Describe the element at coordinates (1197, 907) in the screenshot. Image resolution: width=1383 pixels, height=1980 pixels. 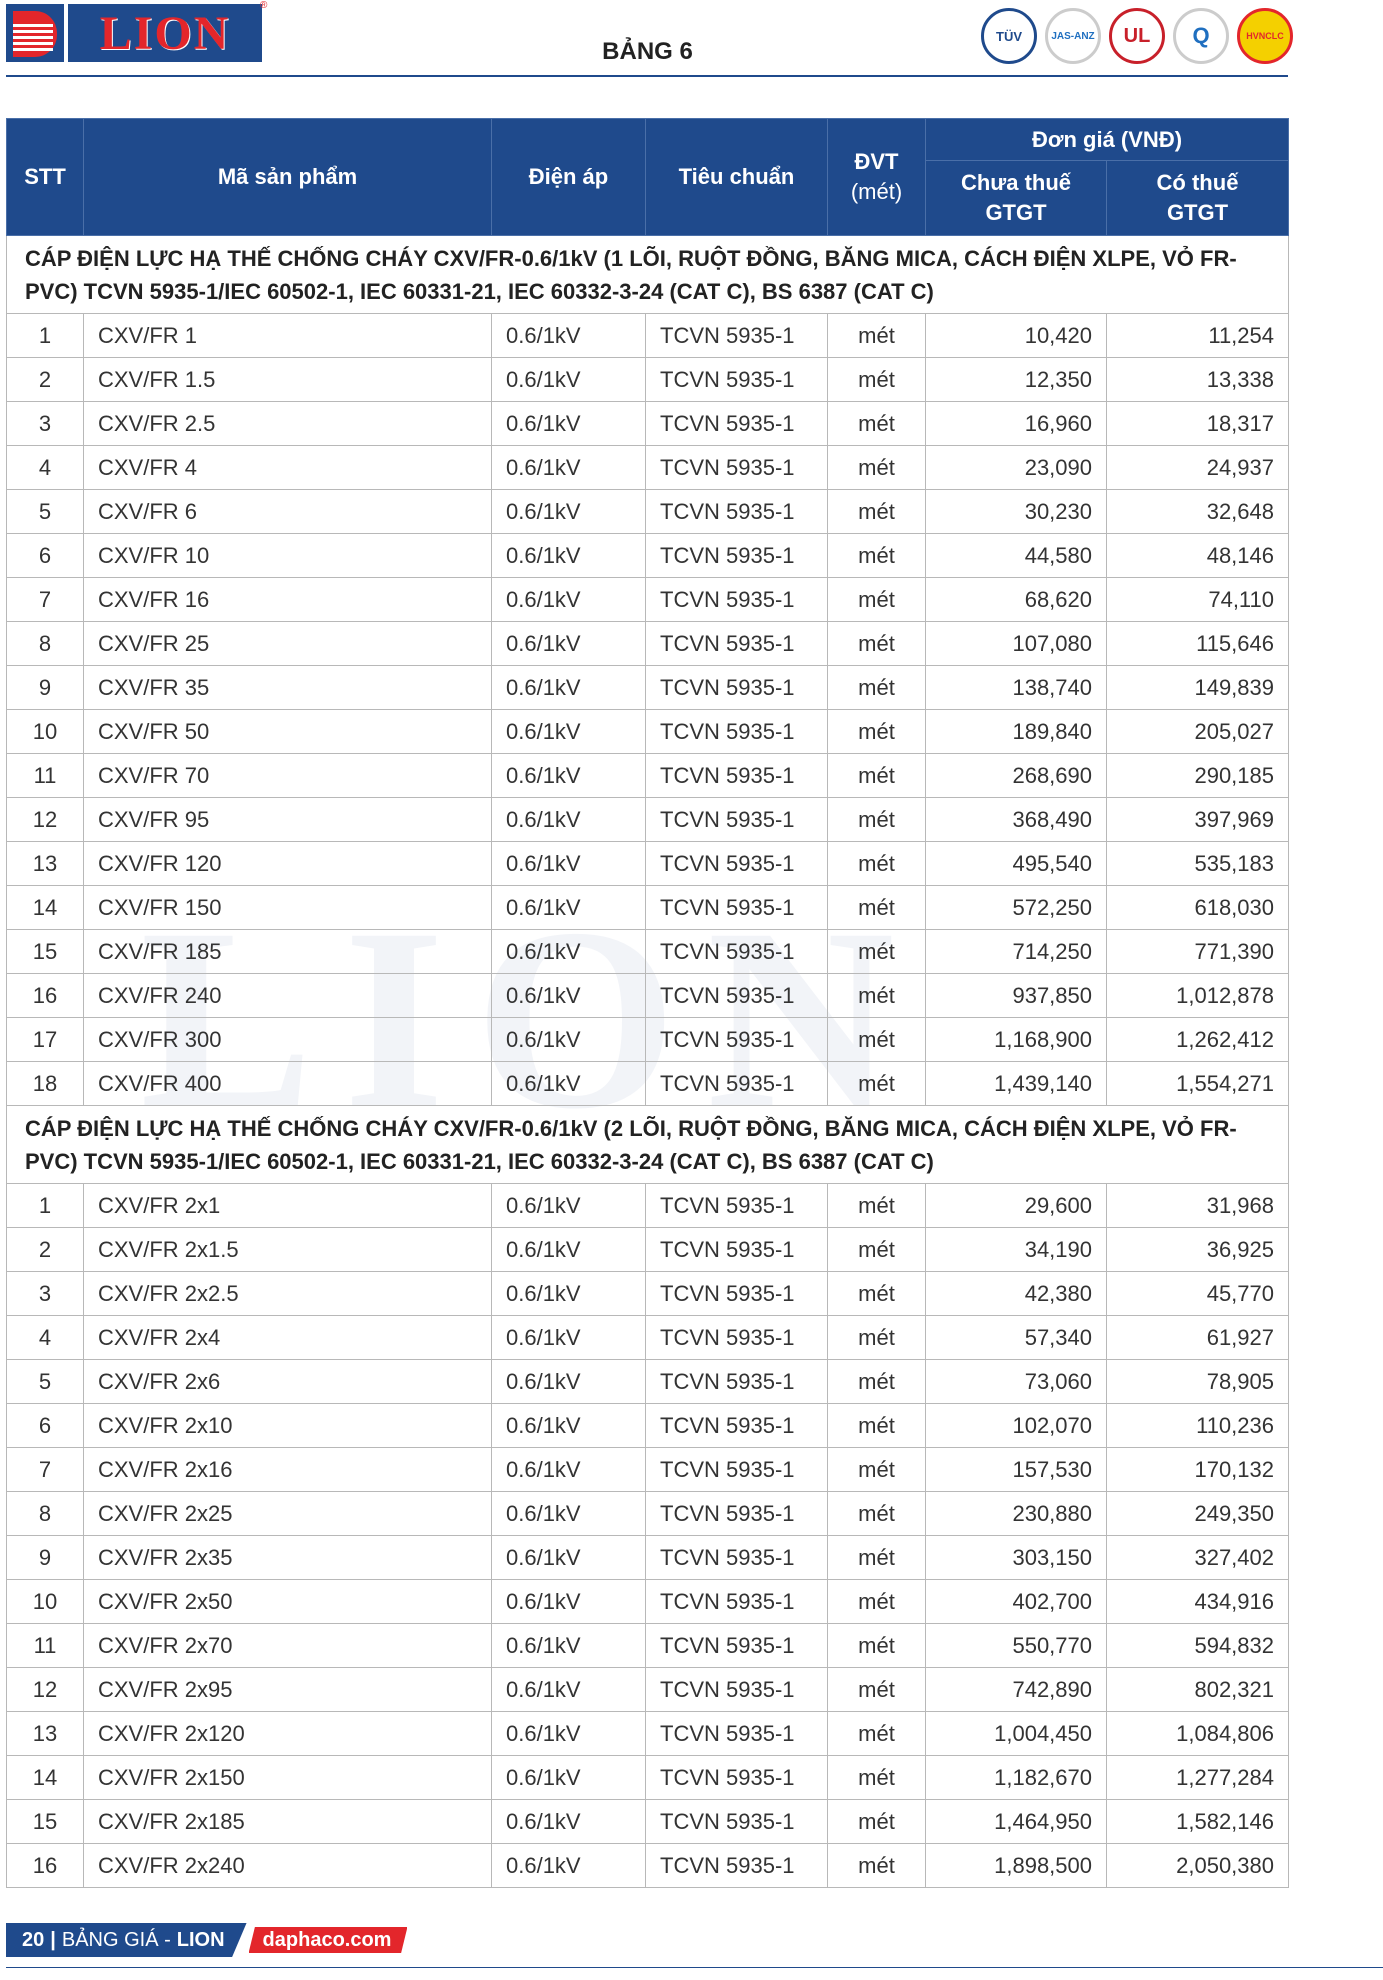
I see `cell-price-vat: 618,030` at that location.